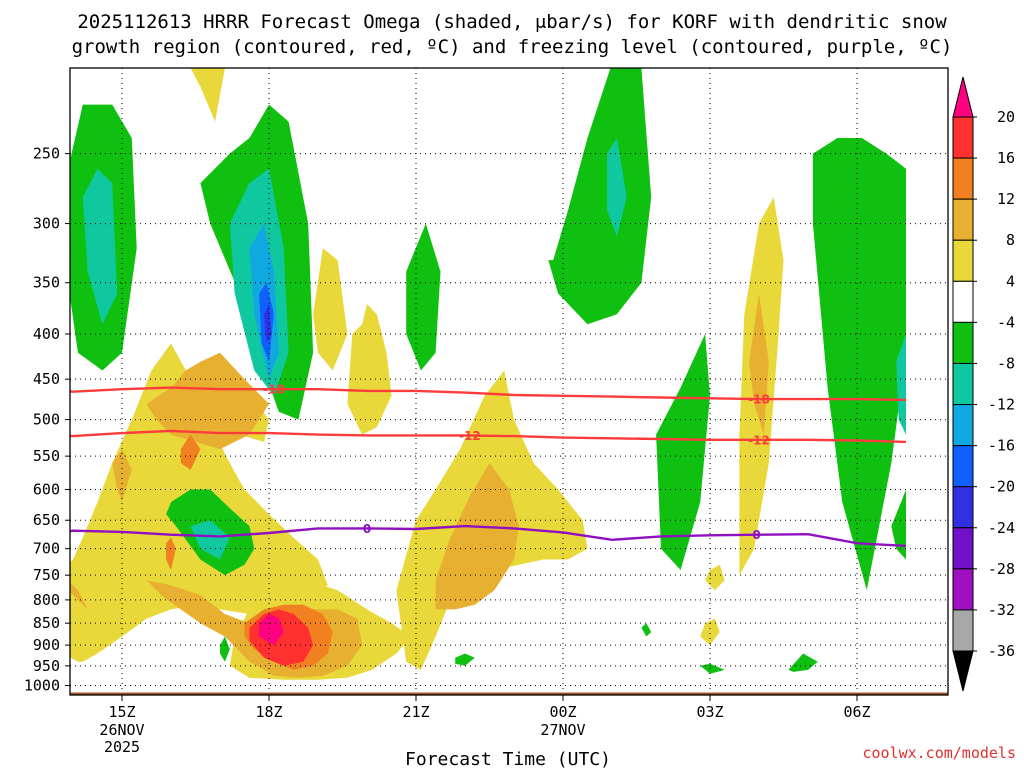 The image size is (1024, 772). Describe the element at coordinates (121, 730) in the screenshot. I see `x-tick-sublabel-26NOV: 26NOV` at that location.